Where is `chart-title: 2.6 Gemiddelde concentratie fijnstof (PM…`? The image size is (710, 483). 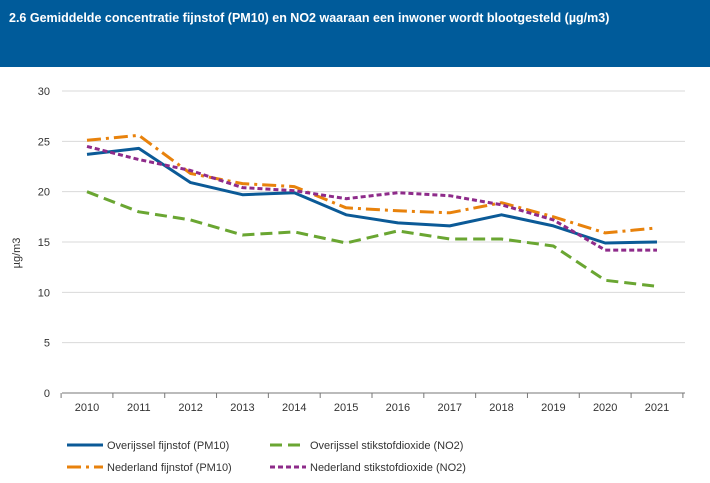
chart-title: 2.6 Gemiddelde concentratie fijnstof (PM… is located at coordinates (309, 18).